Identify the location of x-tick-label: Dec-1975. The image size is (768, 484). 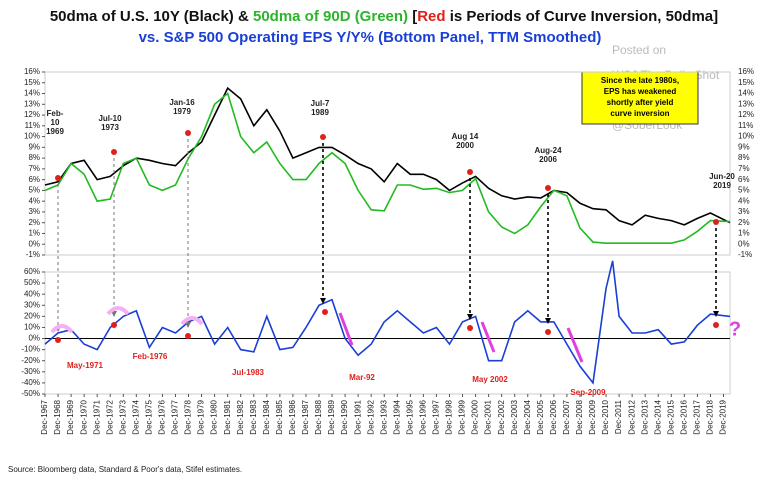
(148, 416).